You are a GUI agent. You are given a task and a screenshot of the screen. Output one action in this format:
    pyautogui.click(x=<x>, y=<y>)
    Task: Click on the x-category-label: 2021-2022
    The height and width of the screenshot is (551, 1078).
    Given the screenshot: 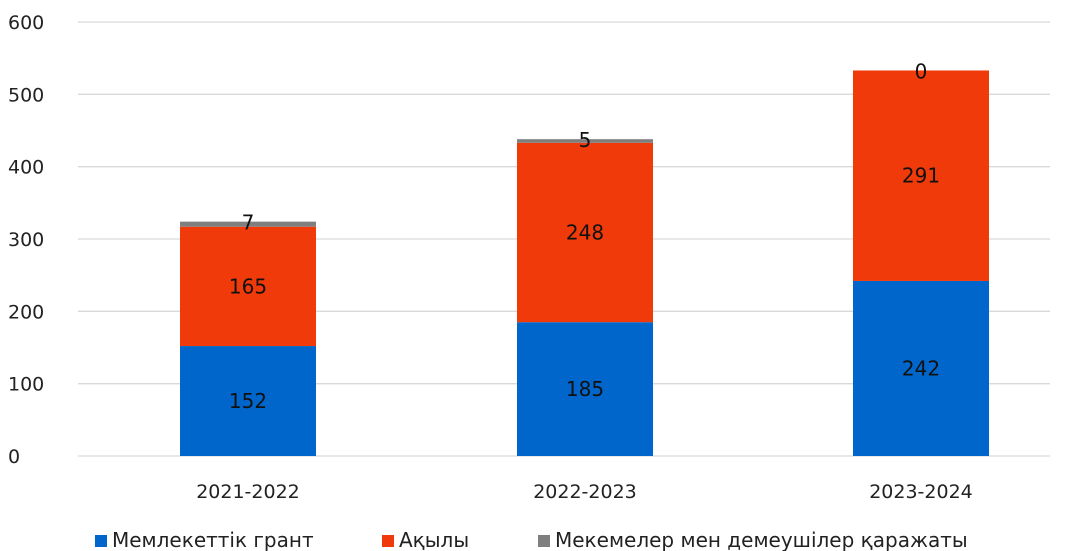 What is the action you would take?
    pyautogui.click(x=248, y=492)
    